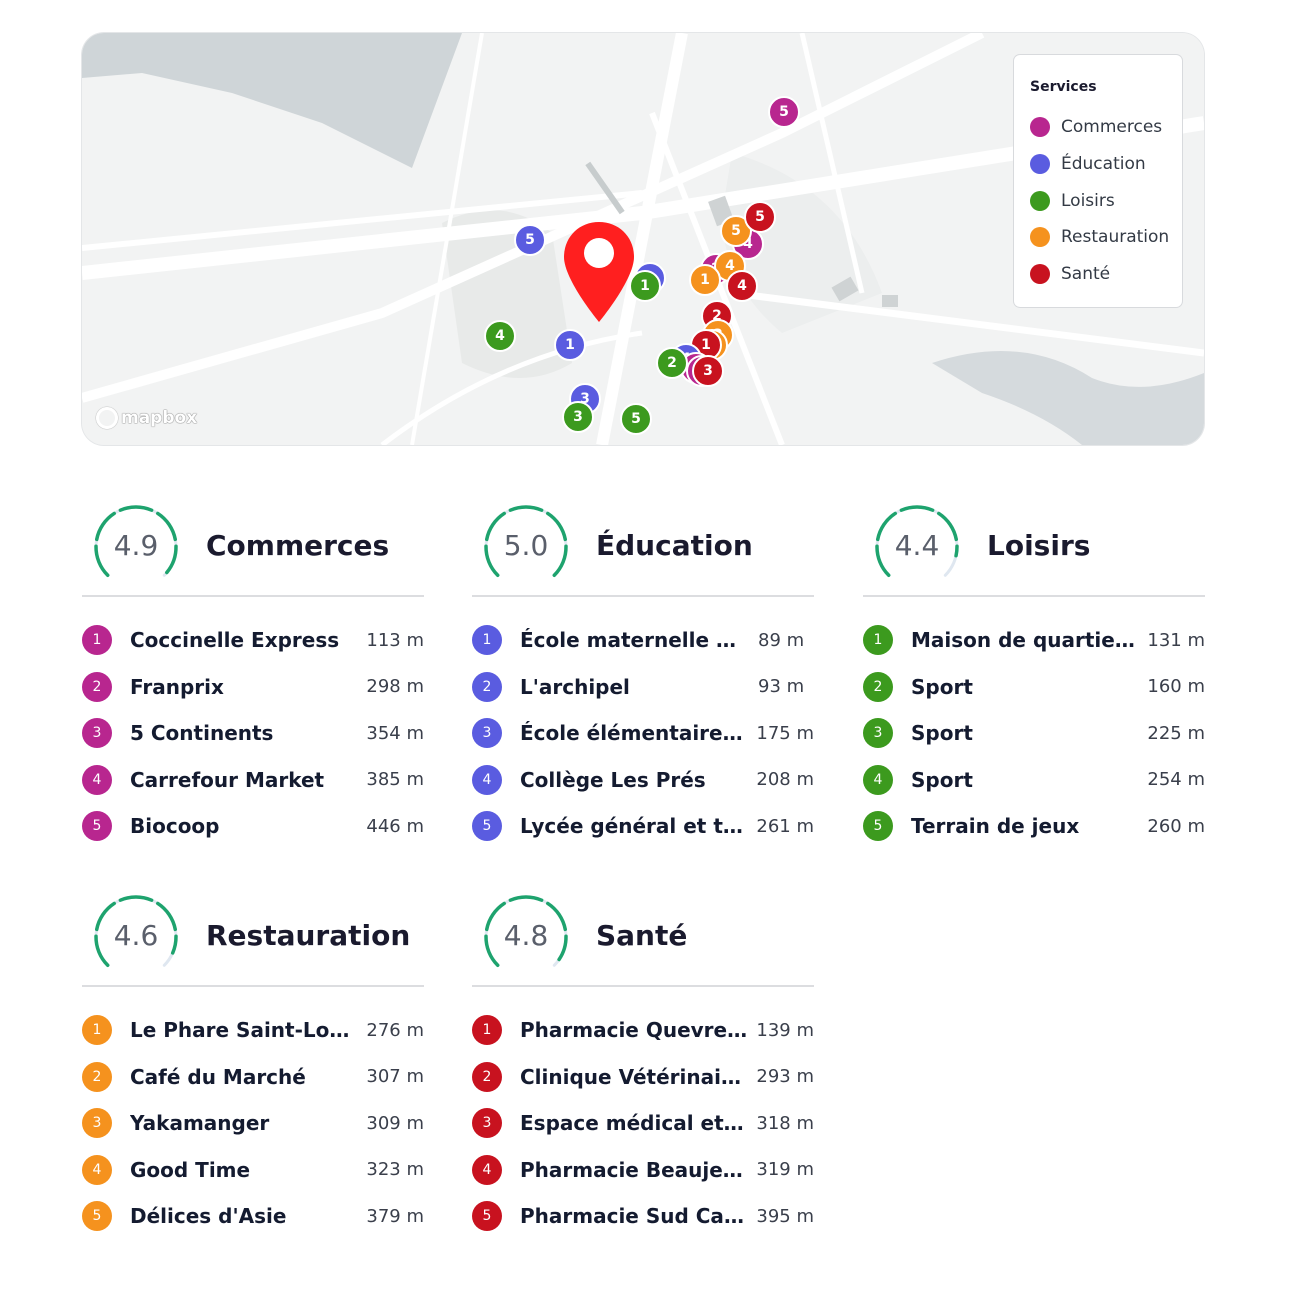 This screenshot has height=1313, width=1290. I want to click on poi-row: 1 Le Phare Saint-Louis 276 m, so click(253, 1030).